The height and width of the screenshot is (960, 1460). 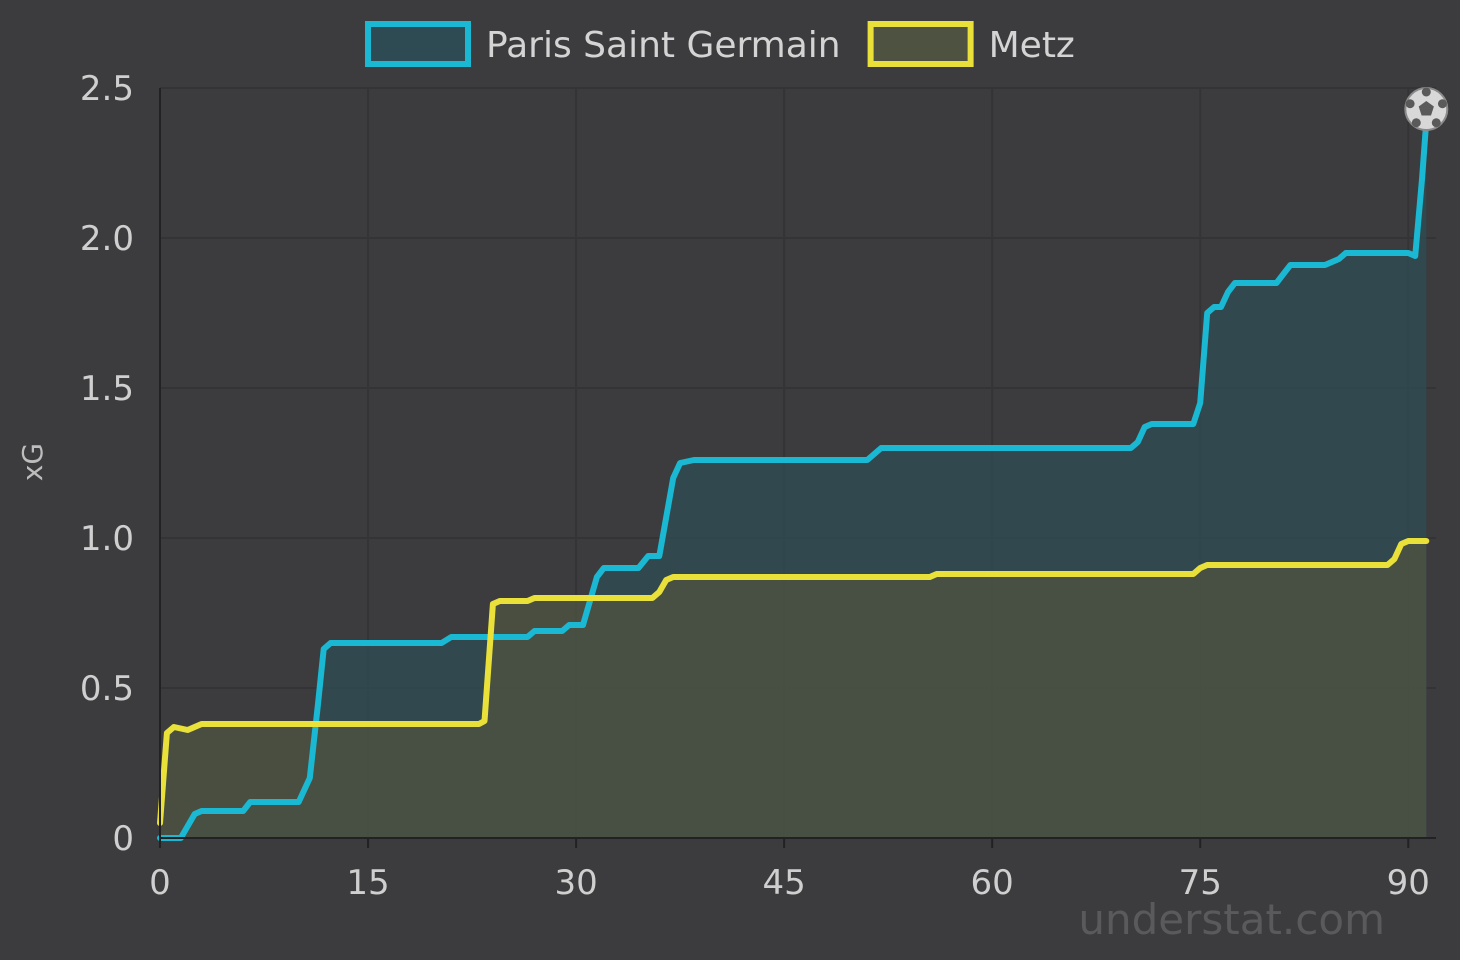 I want to click on y-tick-labels: 0 0.5 1.0 1.5 2.0 2.5, so click(x=107, y=464).